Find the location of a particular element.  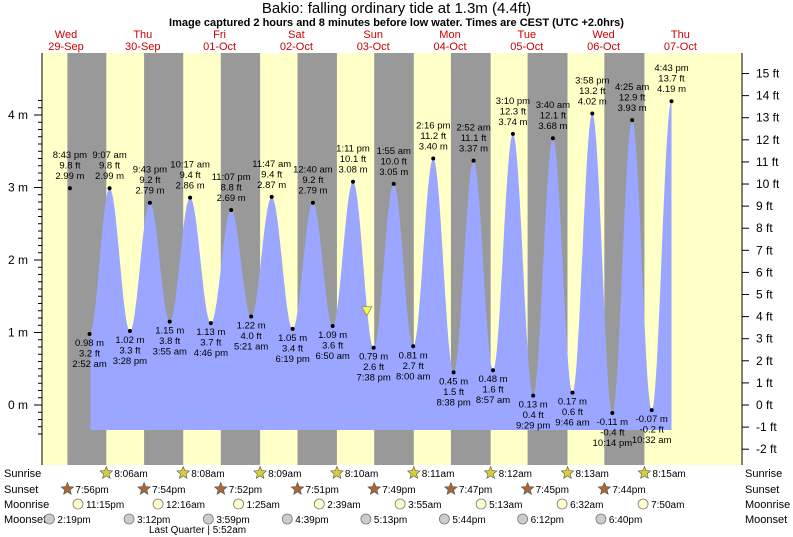

tide-time-label: 8:00 am is located at coordinates (413, 376).